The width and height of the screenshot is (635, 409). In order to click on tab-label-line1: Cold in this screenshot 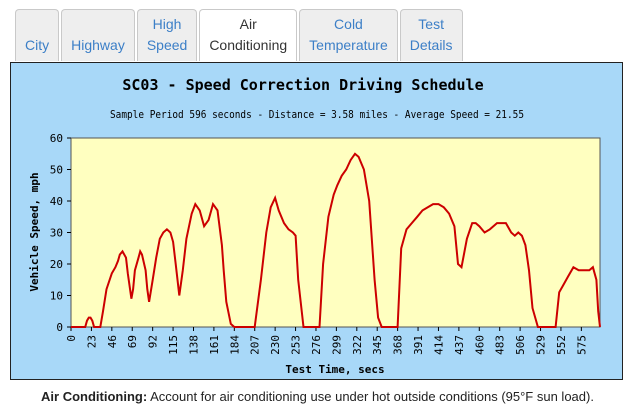, I will do `click(348, 24)`.